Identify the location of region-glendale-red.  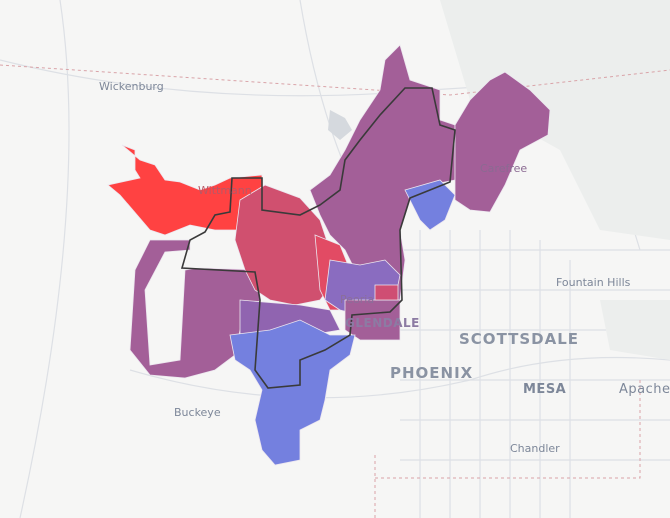
(386, 292).